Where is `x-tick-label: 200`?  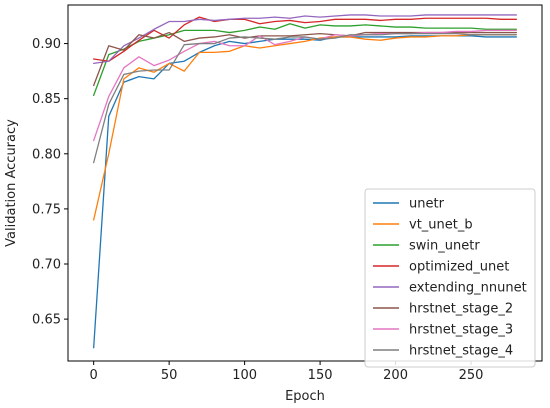 x-tick-label: 200 is located at coordinates (395, 375).